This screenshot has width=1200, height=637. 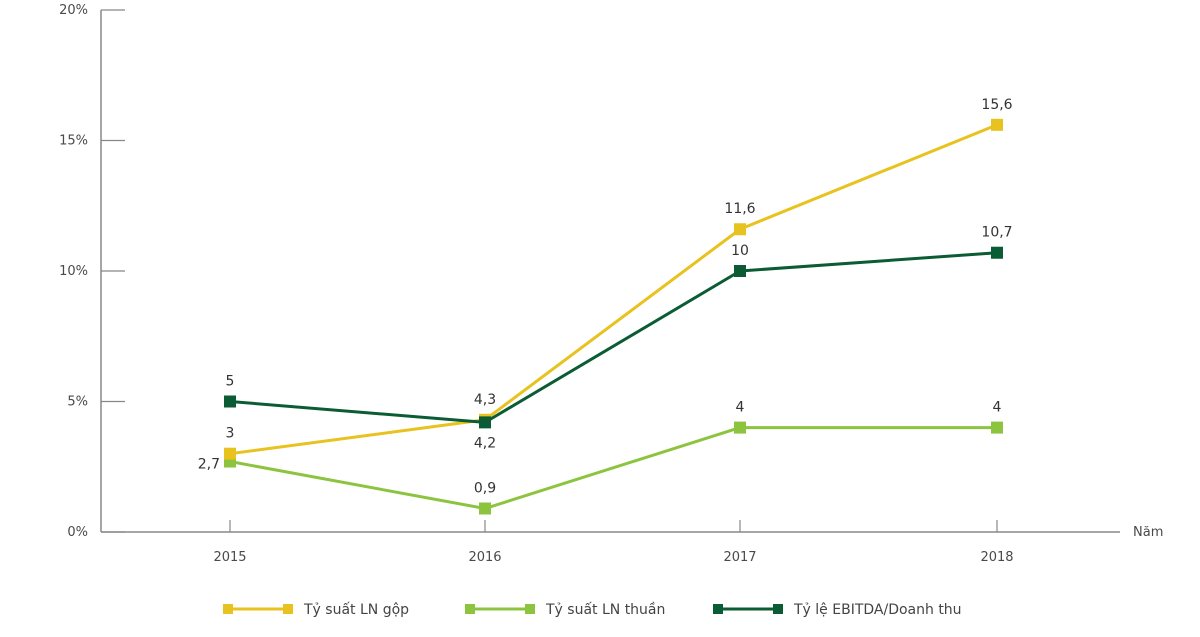 I want to click on data-label: 11,6, so click(x=739, y=209).